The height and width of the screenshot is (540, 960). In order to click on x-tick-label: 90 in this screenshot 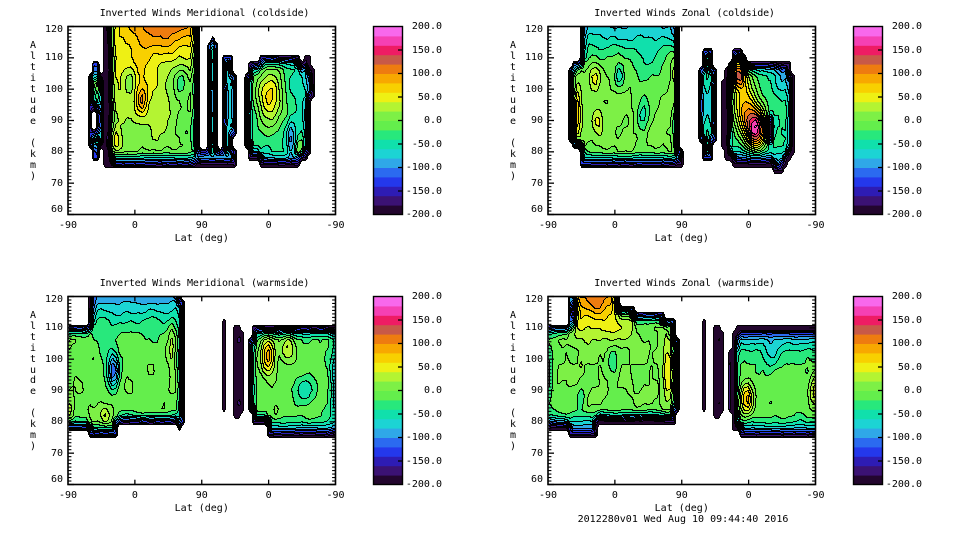, I will do `click(681, 495)`.